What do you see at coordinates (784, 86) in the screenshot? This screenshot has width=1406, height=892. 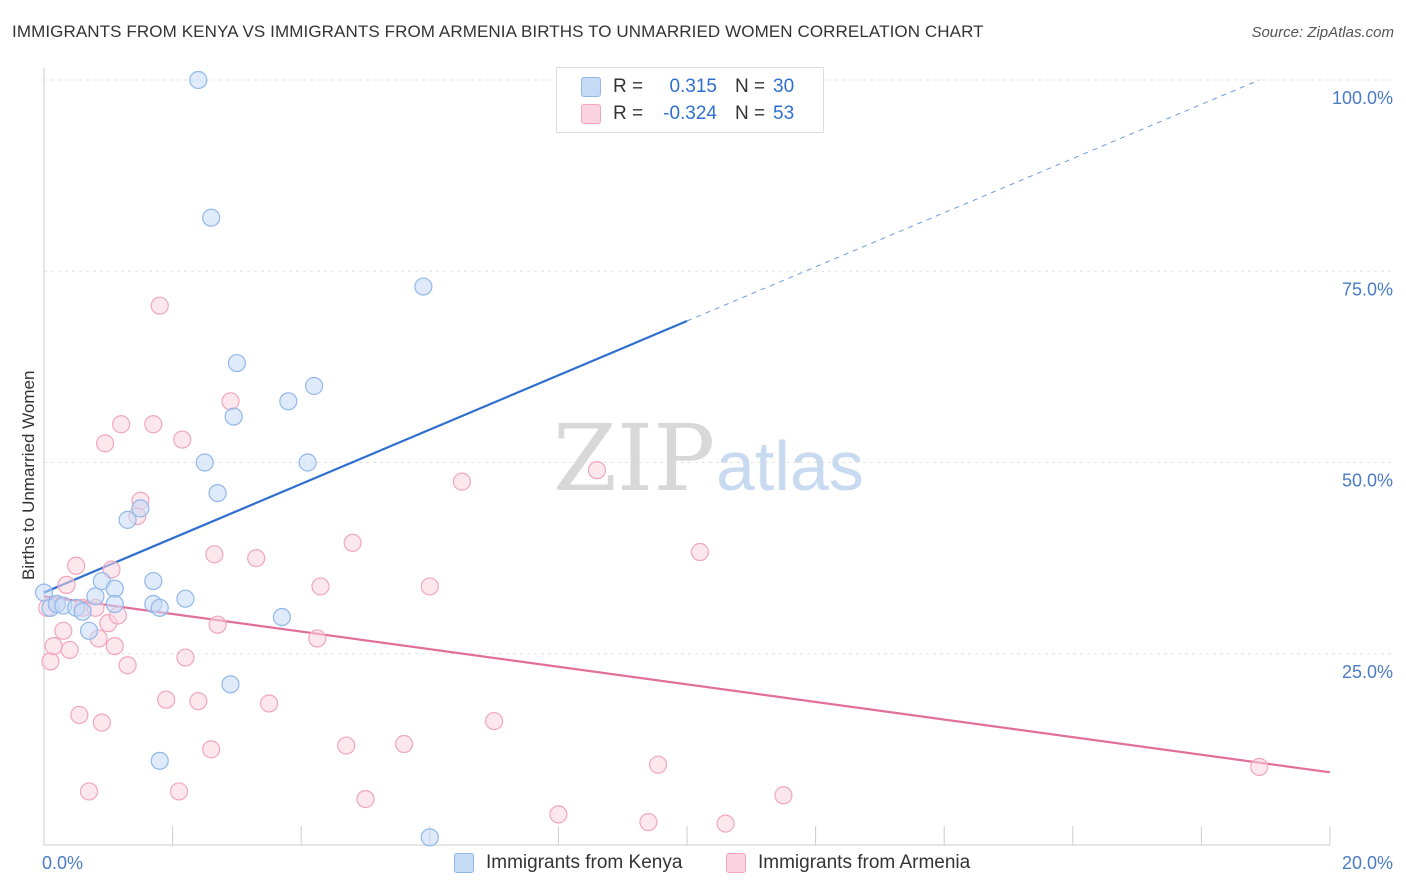 I see `n-value: 30` at bounding box center [784, 86].